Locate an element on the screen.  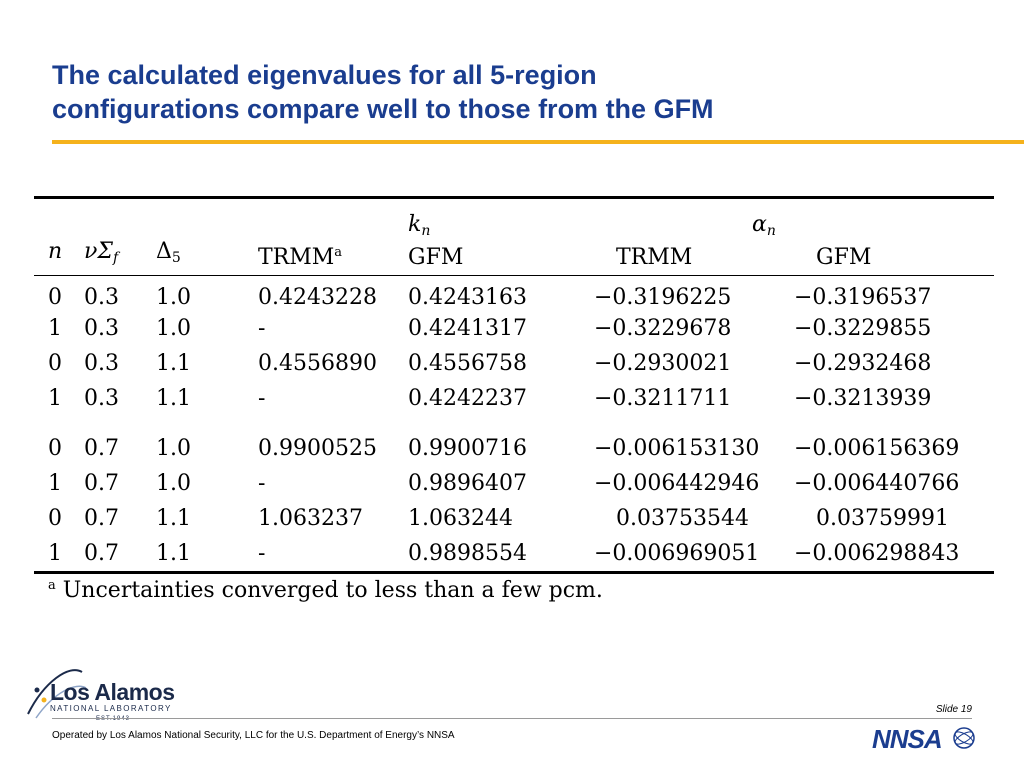
table-row: 1 0.3 1.0 - 0.4241317 −0.3229678 −0.3229855 is located at coordinates (514, 328).